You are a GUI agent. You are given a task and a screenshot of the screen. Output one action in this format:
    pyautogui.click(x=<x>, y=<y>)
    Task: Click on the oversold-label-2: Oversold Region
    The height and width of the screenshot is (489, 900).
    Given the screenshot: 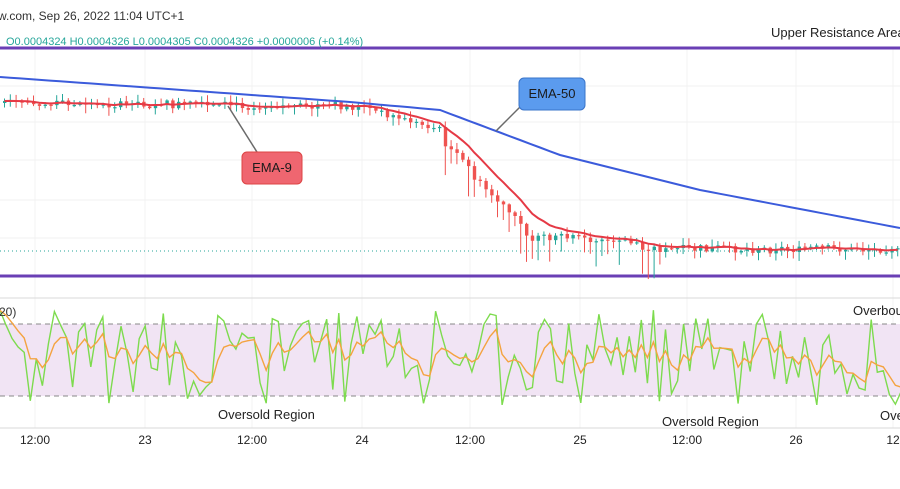 What is the action you would take?
    pyautogui.click(x=710, y=421)
    